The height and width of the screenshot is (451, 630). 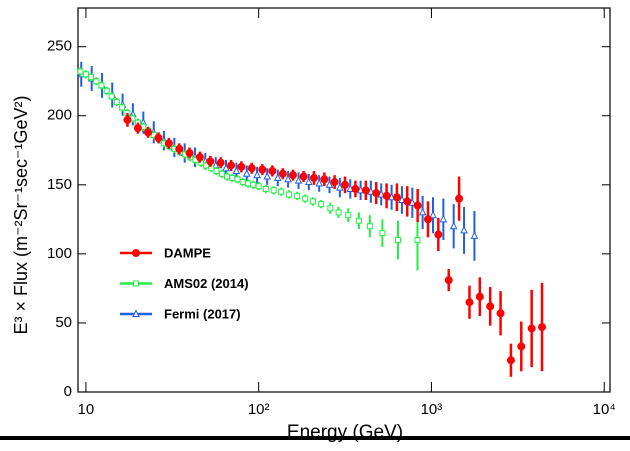 What do you see at coordinates (59, 46) in the screenshot?
I see `y-tick-label: 250` at bounding box center [59, 46].